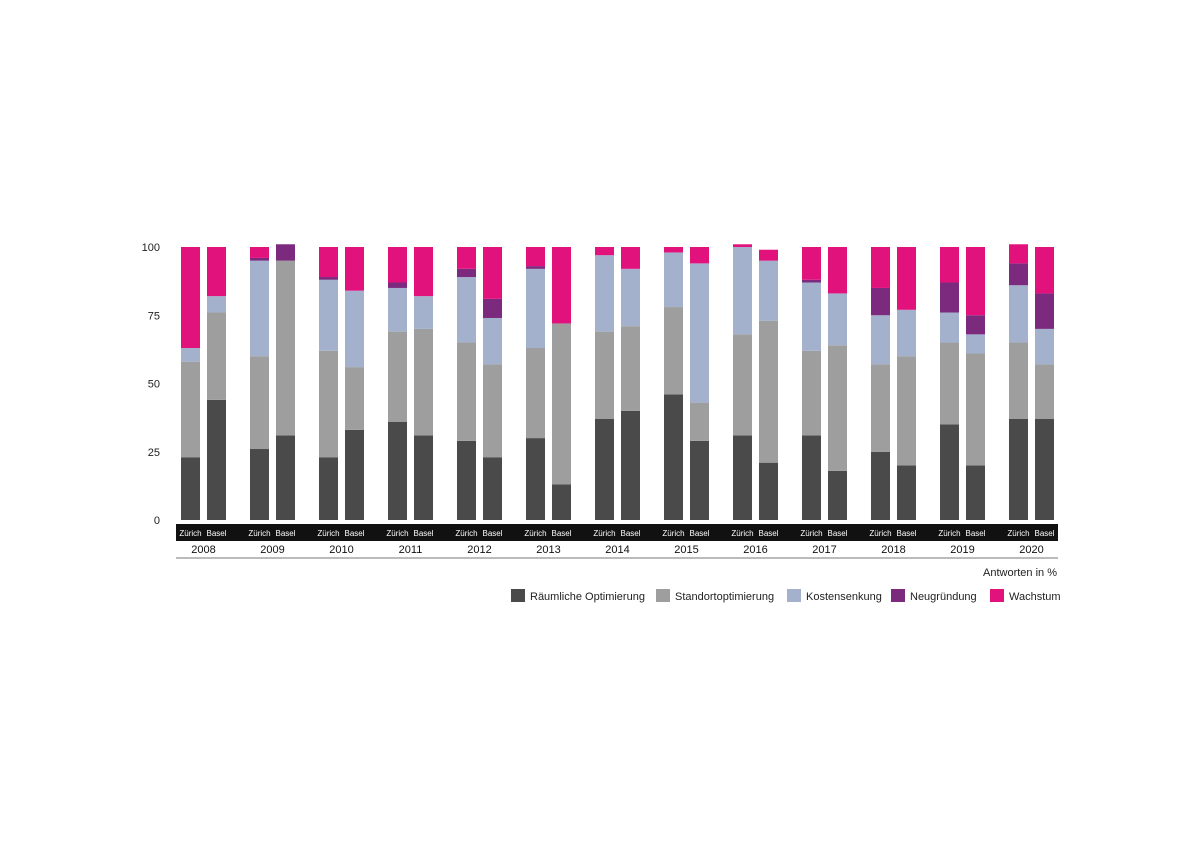 This screenshot has height=849, width=1200. Describe the element at coordinates (157, 521) in the screenshot. I see `y-tick-label: 0` at that location.